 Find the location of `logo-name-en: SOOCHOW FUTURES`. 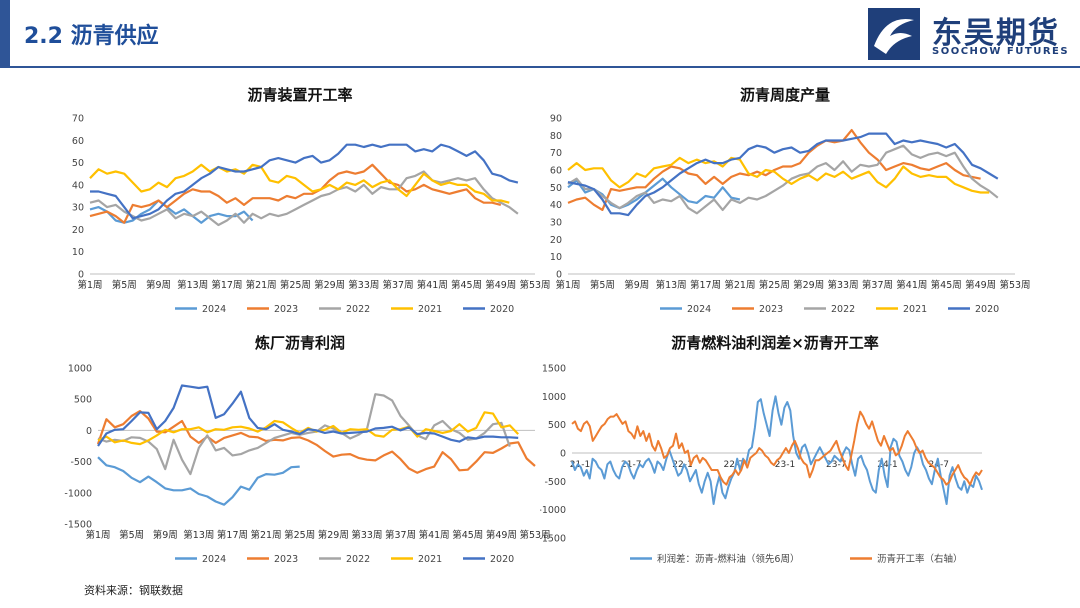

logo-name-en: SOOCHOW FUTURES is located at coordinates (1001, 51).